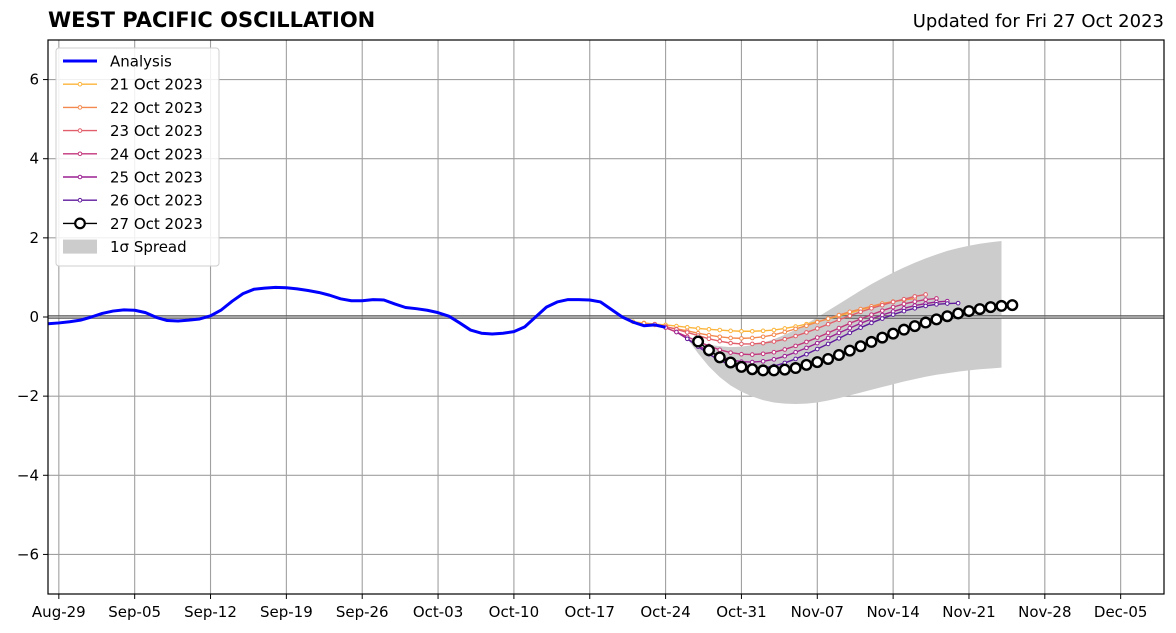  I want to click on spread-band, so click(844, 323).